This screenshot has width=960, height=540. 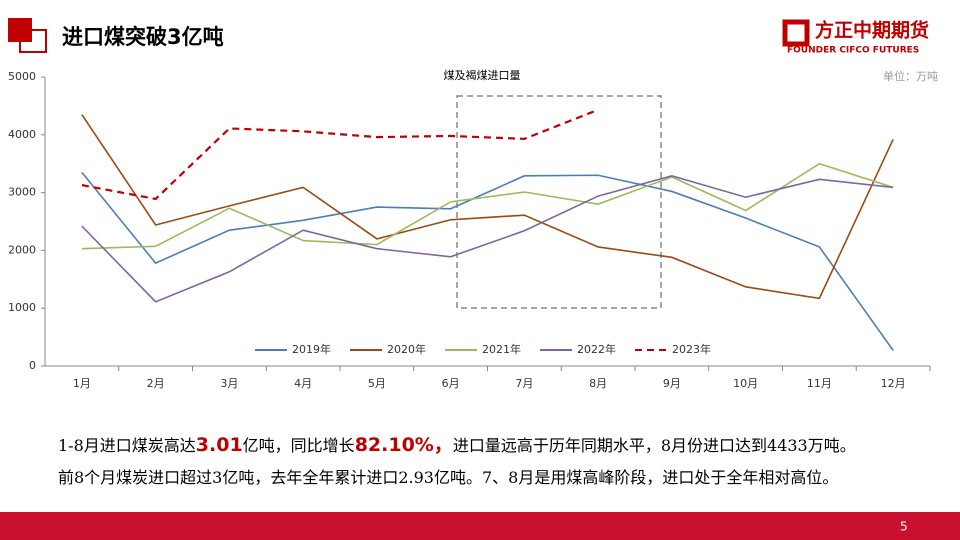 What do you see at coordinates (219, 445) in the screenshot?
I see `highlight: 3.01` at bounding box center [219, 445].